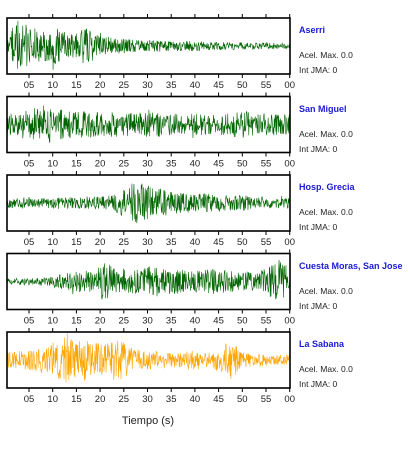  Describe the element at coordinates (148, 421) in the screenshot. I see `x-axis-title: Tiempo (s)` at that location.